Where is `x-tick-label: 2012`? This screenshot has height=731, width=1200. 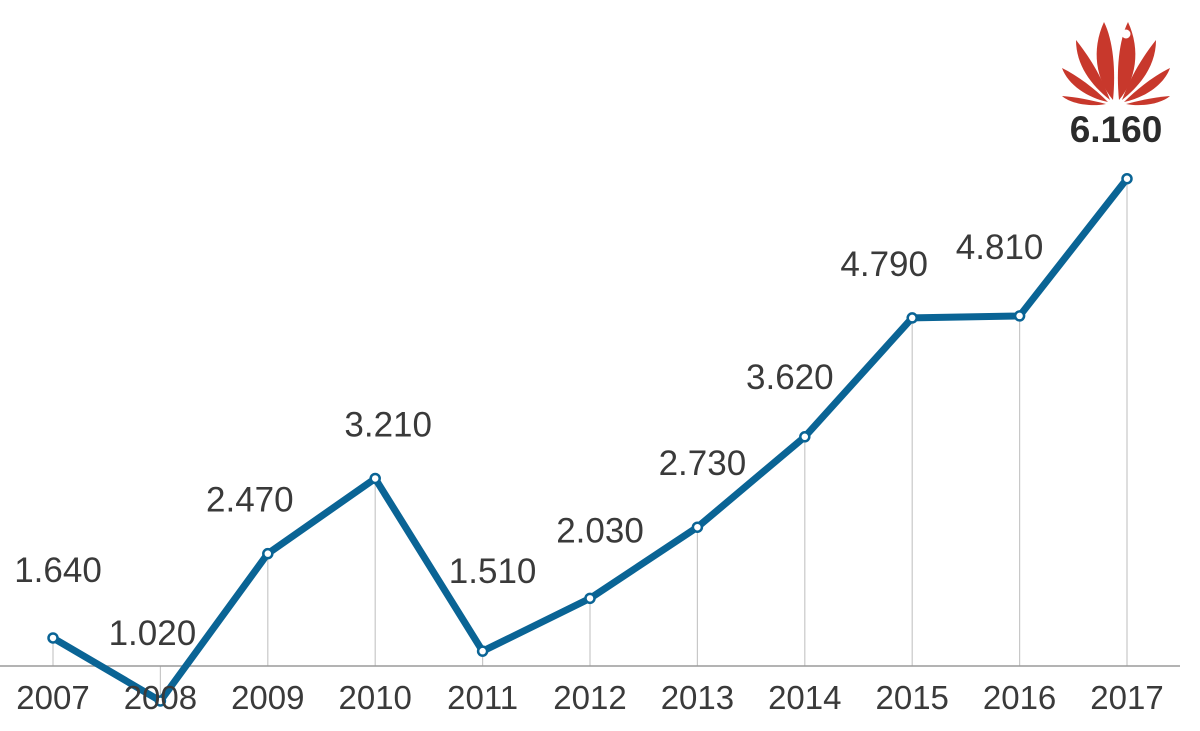 x-tick-label: 2012 is located at coordinates (589, 697).